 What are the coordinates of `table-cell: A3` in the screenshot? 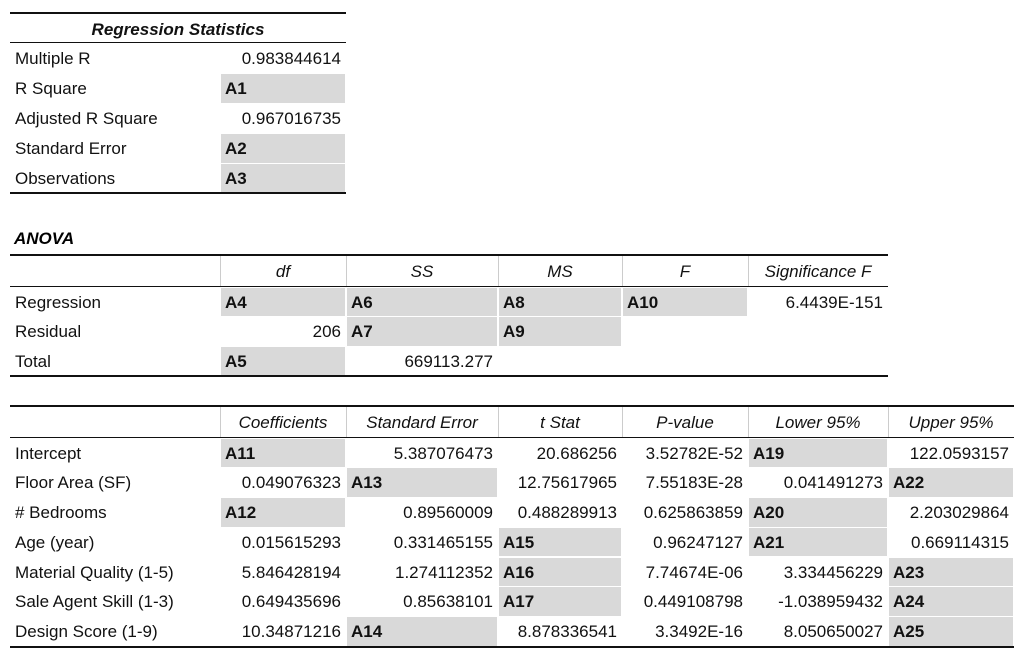 It's located at (283, 178).